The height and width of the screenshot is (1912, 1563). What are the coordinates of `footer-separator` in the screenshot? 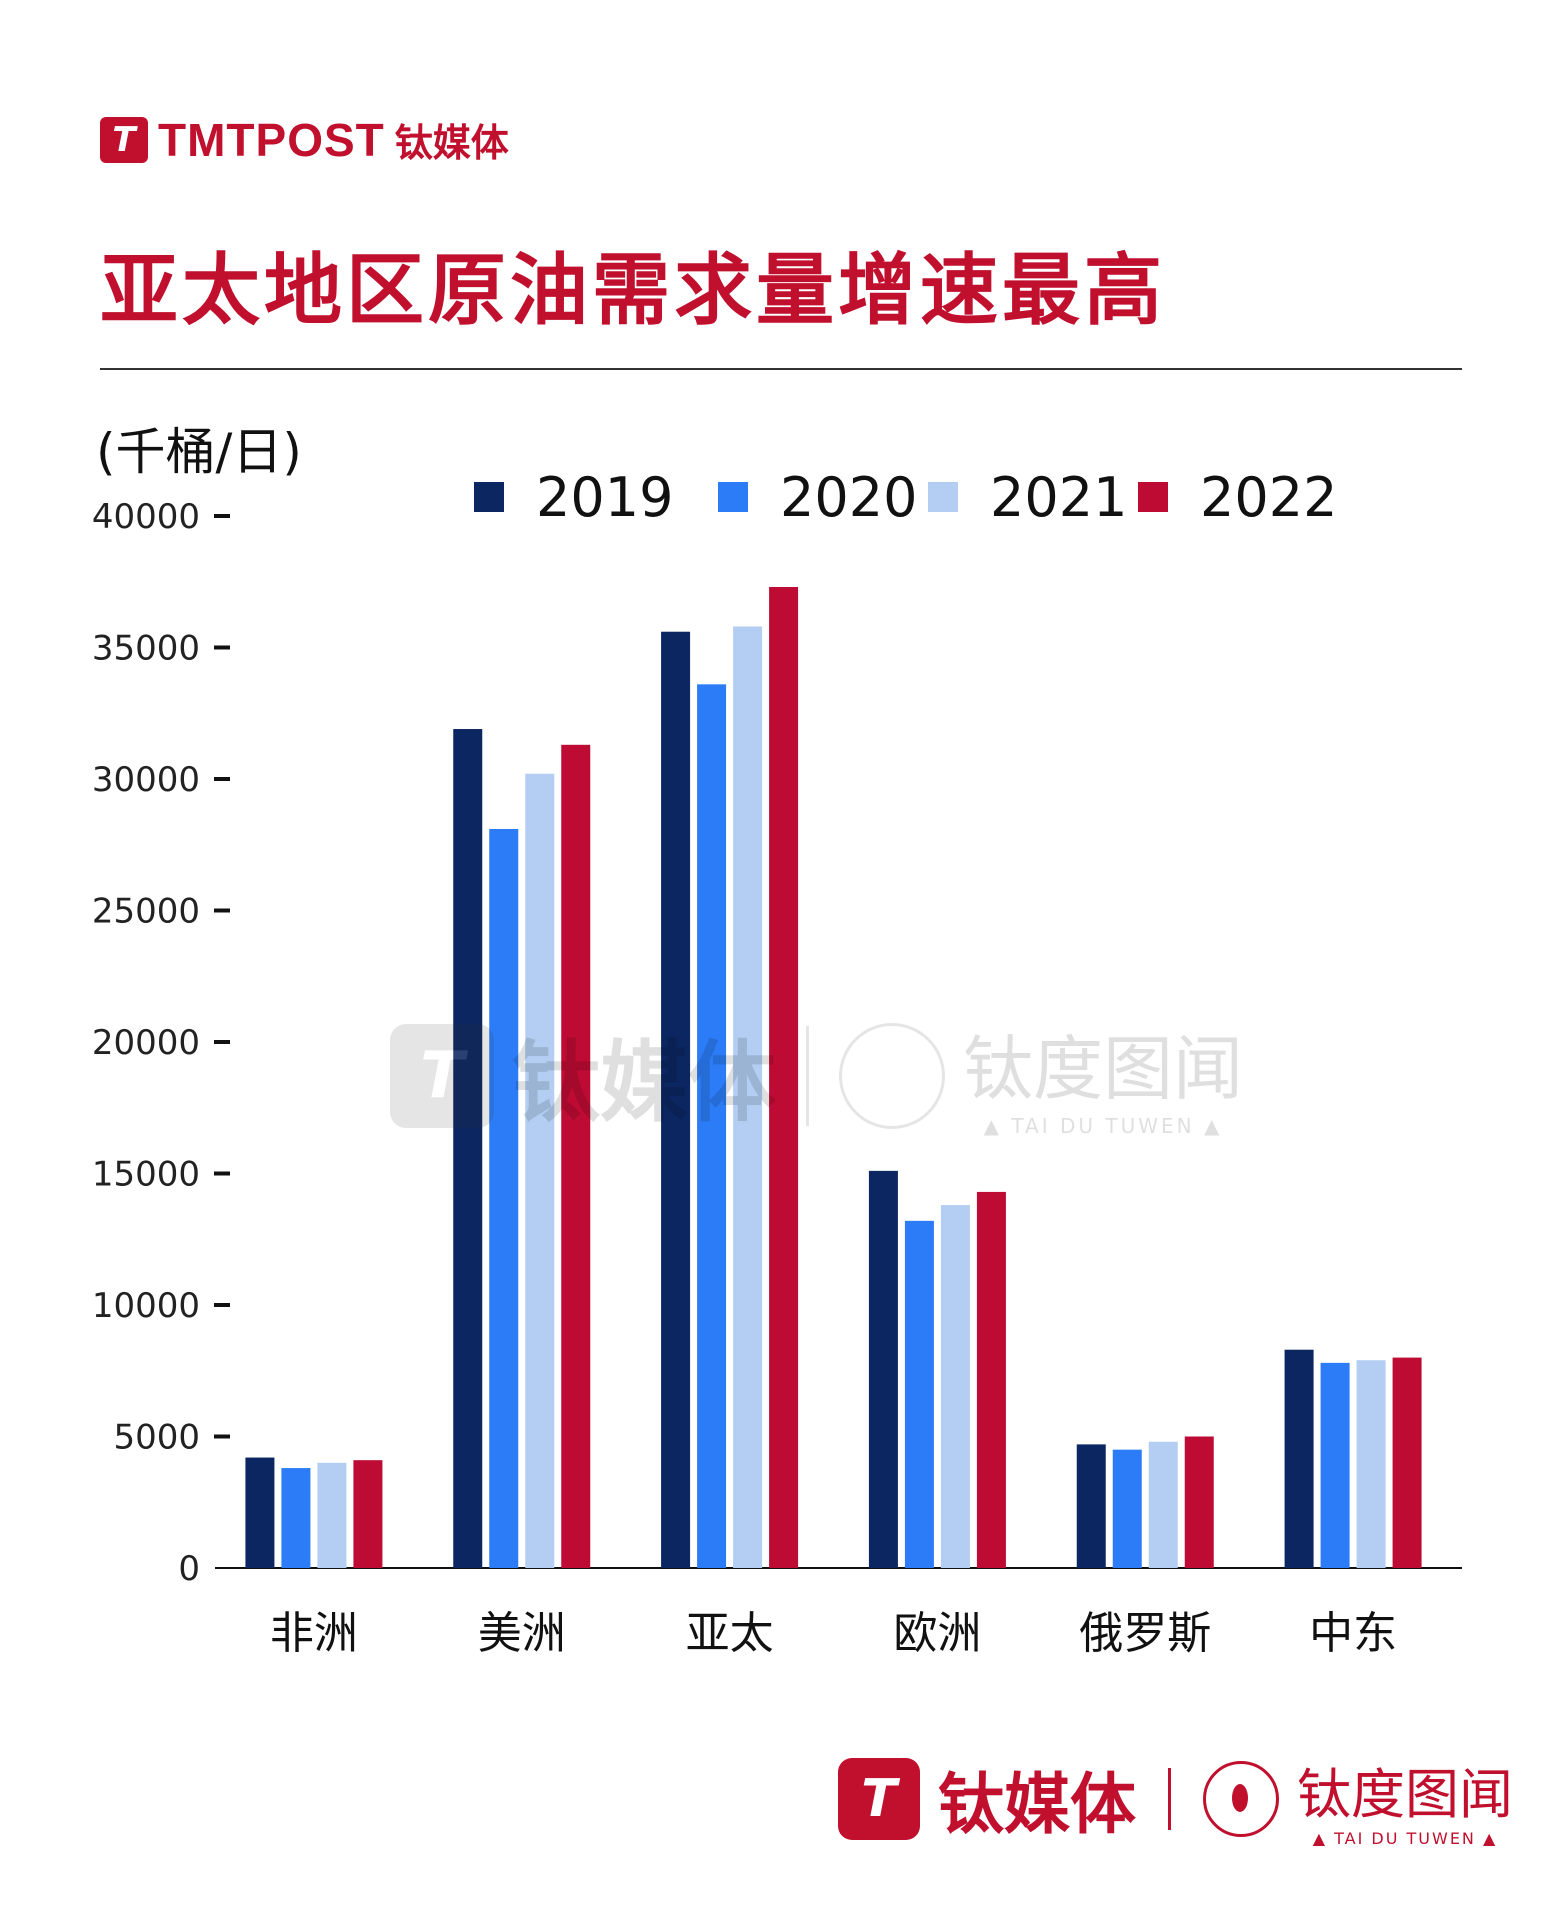 It's located at (1169, 1799).